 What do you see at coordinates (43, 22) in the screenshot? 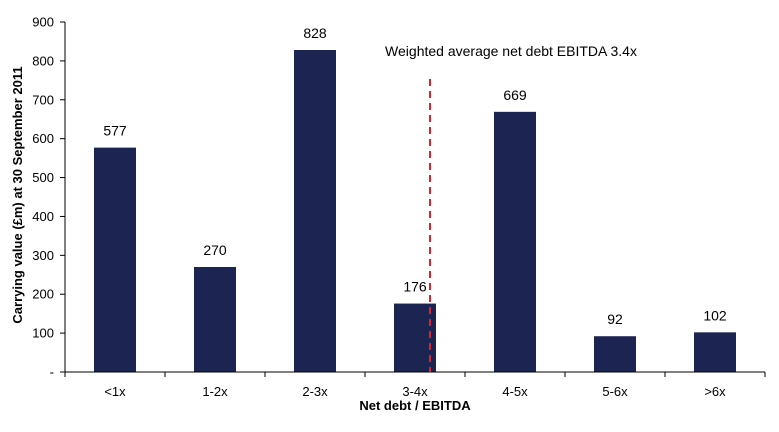
I see `y-tick-label: 900` at bounding box center [43, 22].